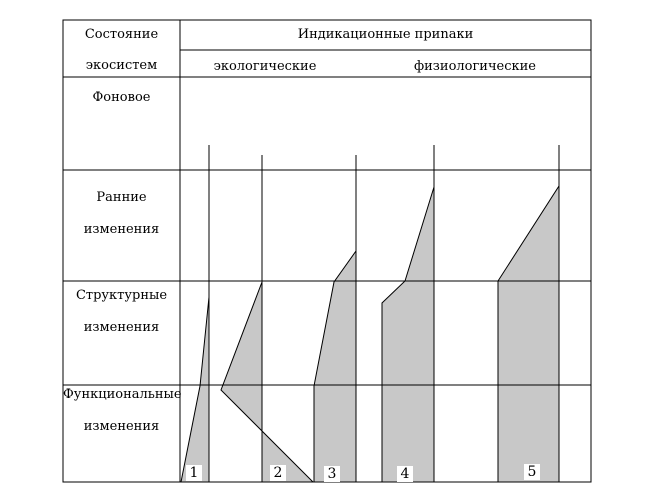 The height and width of the screenshot is (495, 653). What do you see at coordinates (121, 97) in the screenshot?
I see `row-background-label: Фоновое` at bounding box center [121, 97].